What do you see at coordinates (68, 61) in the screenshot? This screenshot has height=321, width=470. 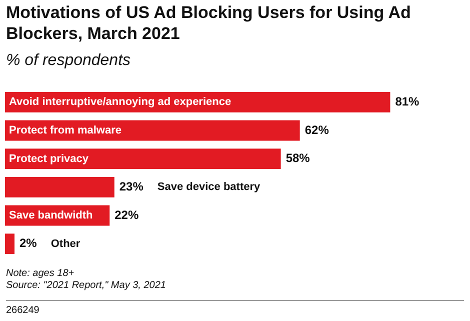 I see `chart-subtitle: % of respondents` at bounding box center [68, 61].